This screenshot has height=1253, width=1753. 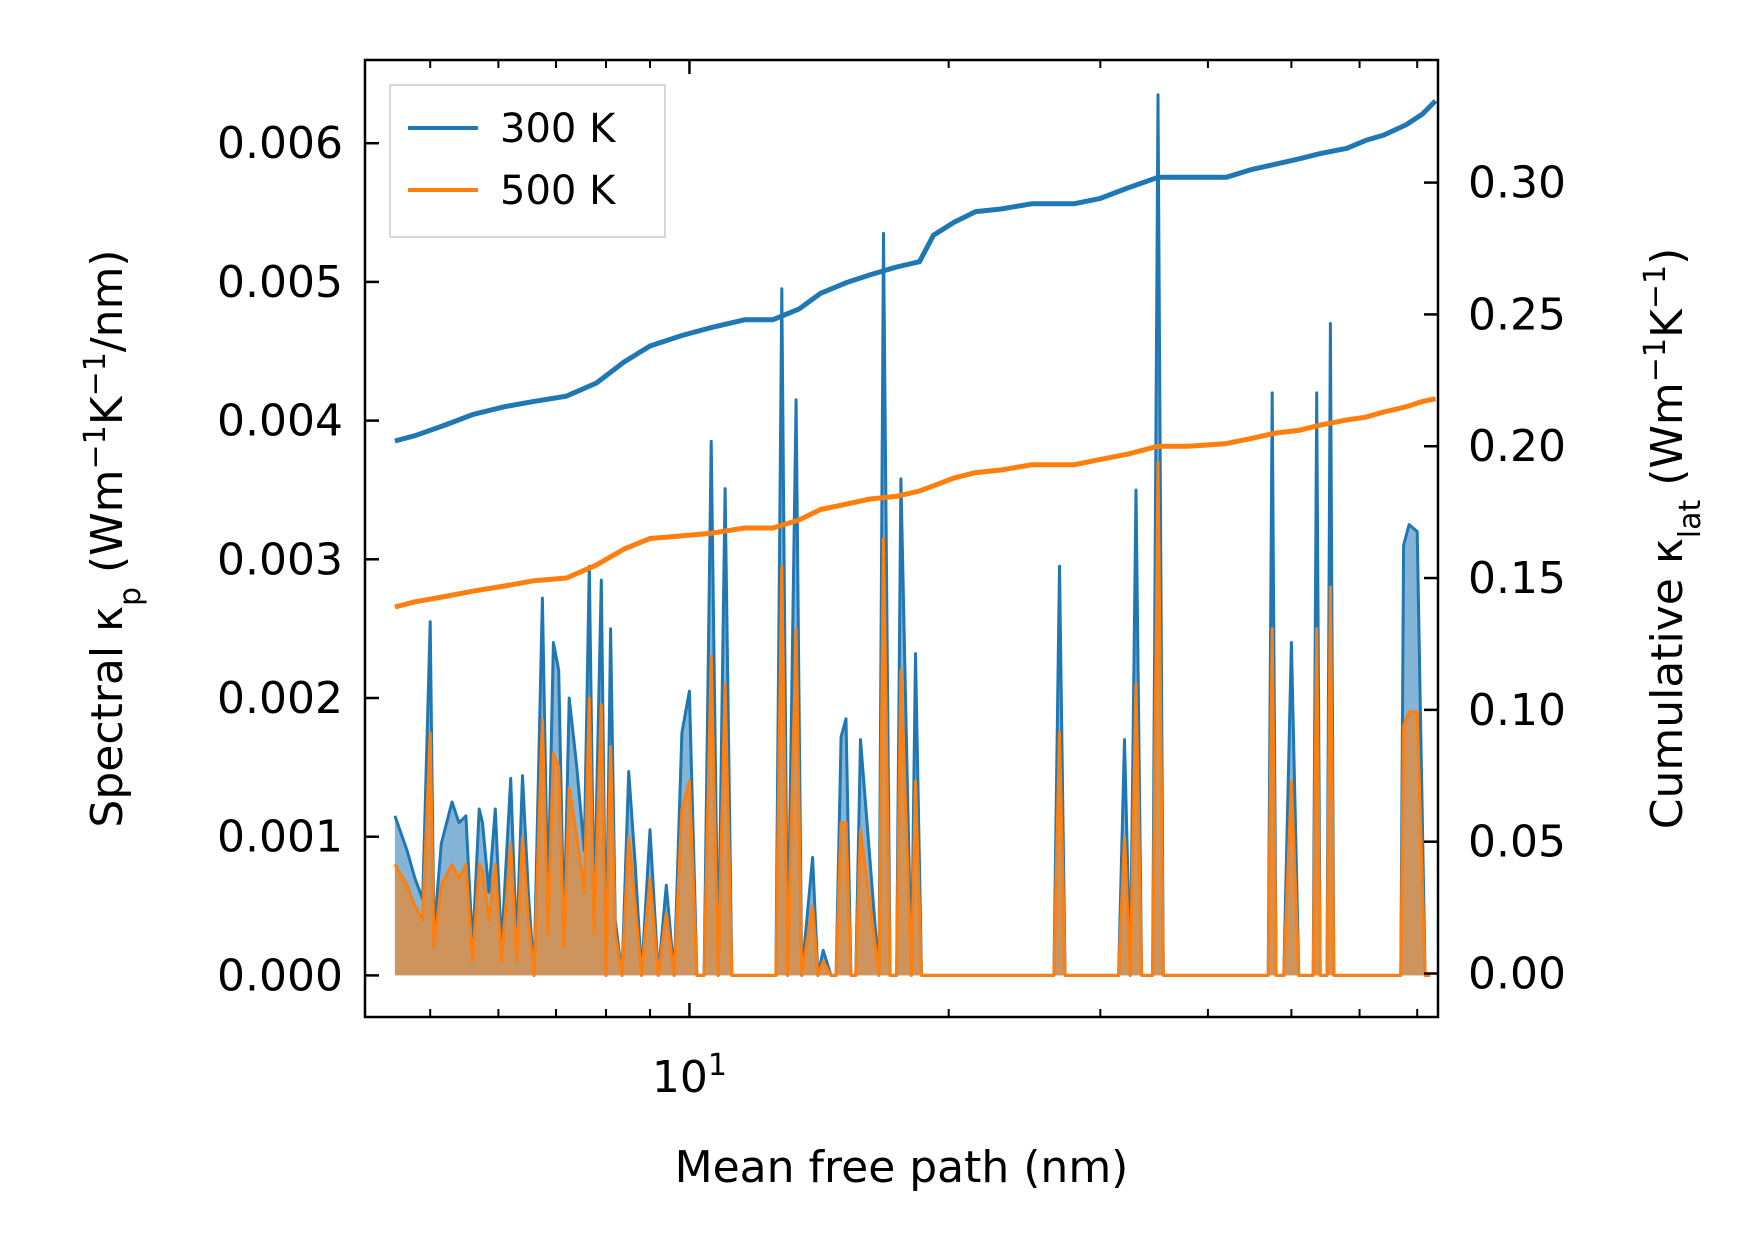 I want to click on right-axis-title-end: ), so click(x=1667, y=256).